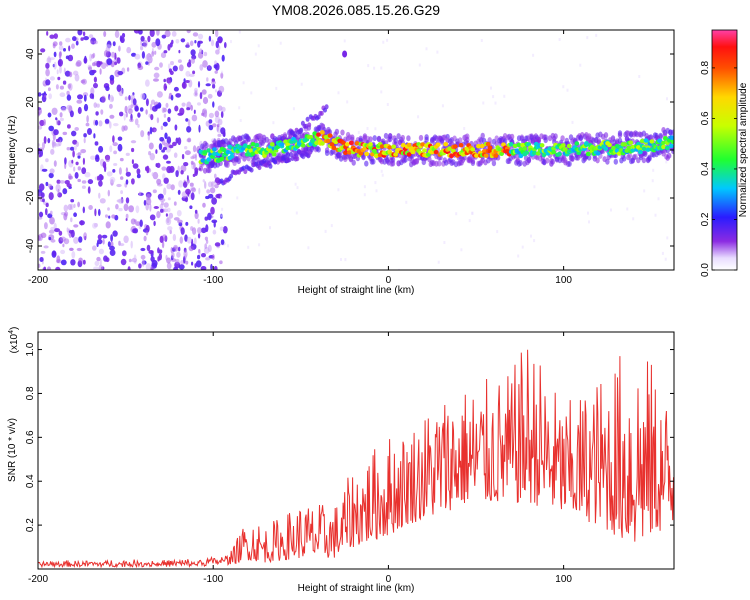 Image resolution: width=750 pixels, height=600 pixels. What do you see at coordinates (289, 160) in the screenshot?
I see `secondary-track-blob` at bounding box center [289, 160].